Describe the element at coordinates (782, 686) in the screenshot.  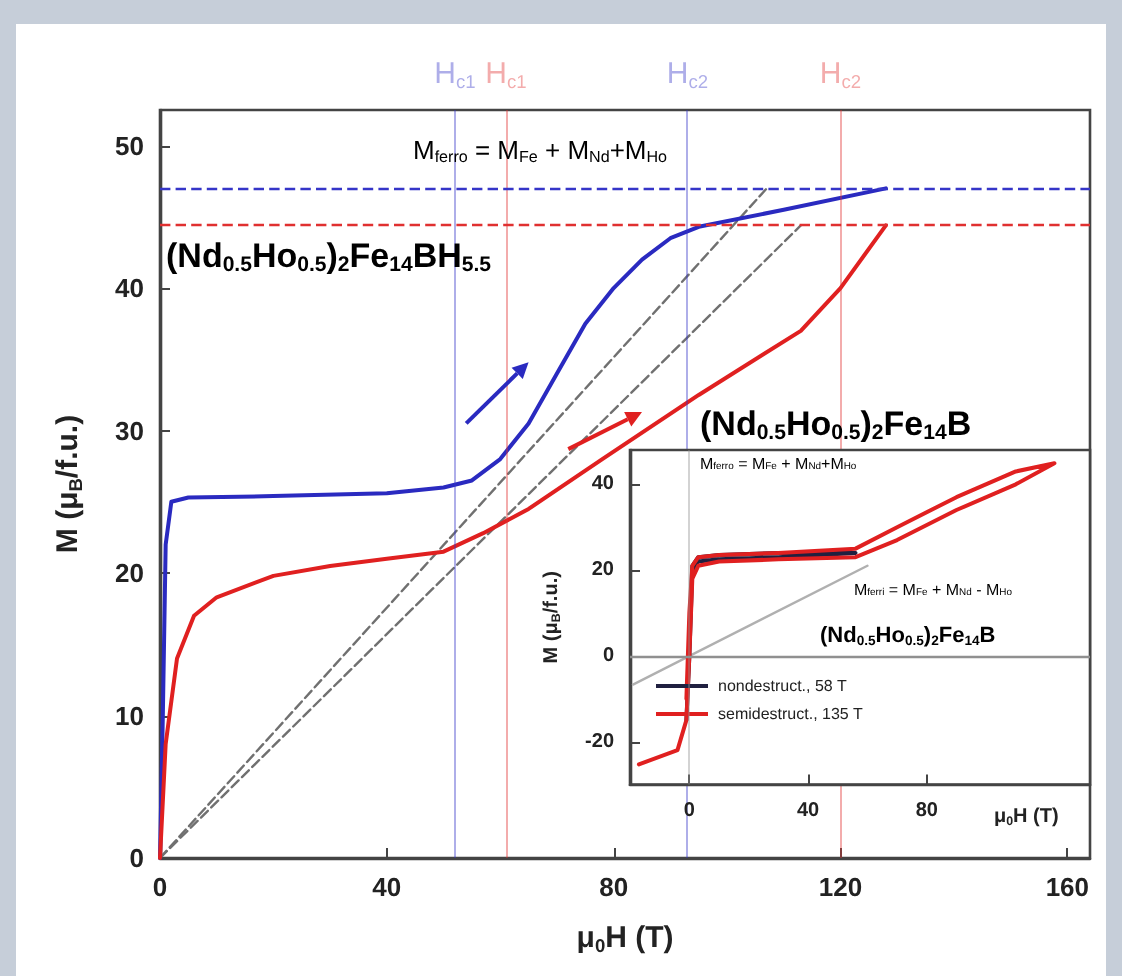
I see `legend-label: nondestruct., 58 T` at that location.